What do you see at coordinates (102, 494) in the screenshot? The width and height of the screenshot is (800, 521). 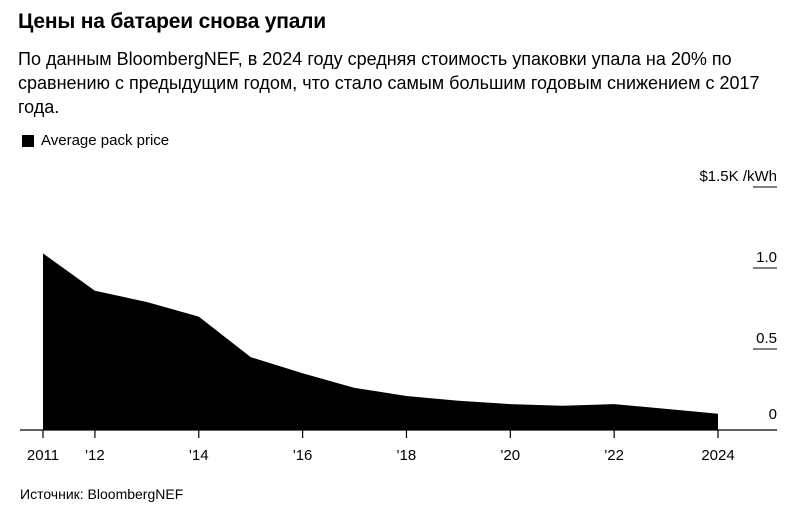 I see `source-note: Источник: BloombergNEF` at bounding box center [102, 494].